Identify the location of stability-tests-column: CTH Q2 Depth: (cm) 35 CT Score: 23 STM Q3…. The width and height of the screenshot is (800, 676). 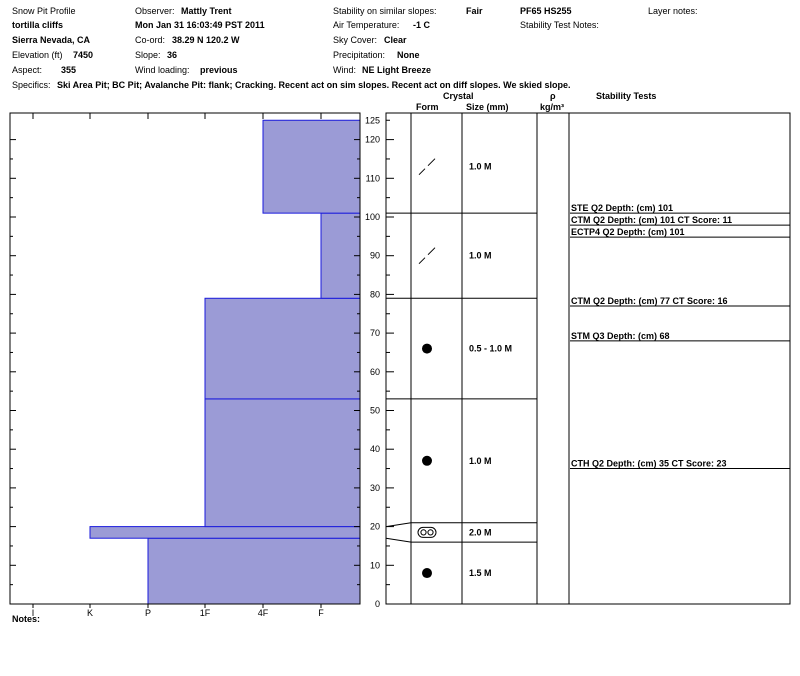
(680, 336).